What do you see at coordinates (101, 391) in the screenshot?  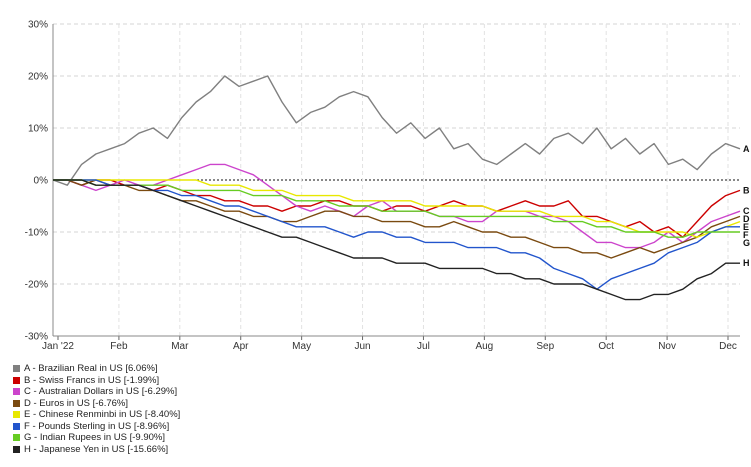 I see `legend-label: C - Australian Dollars in US [-6.29%]` at bounding box center [101, 391].